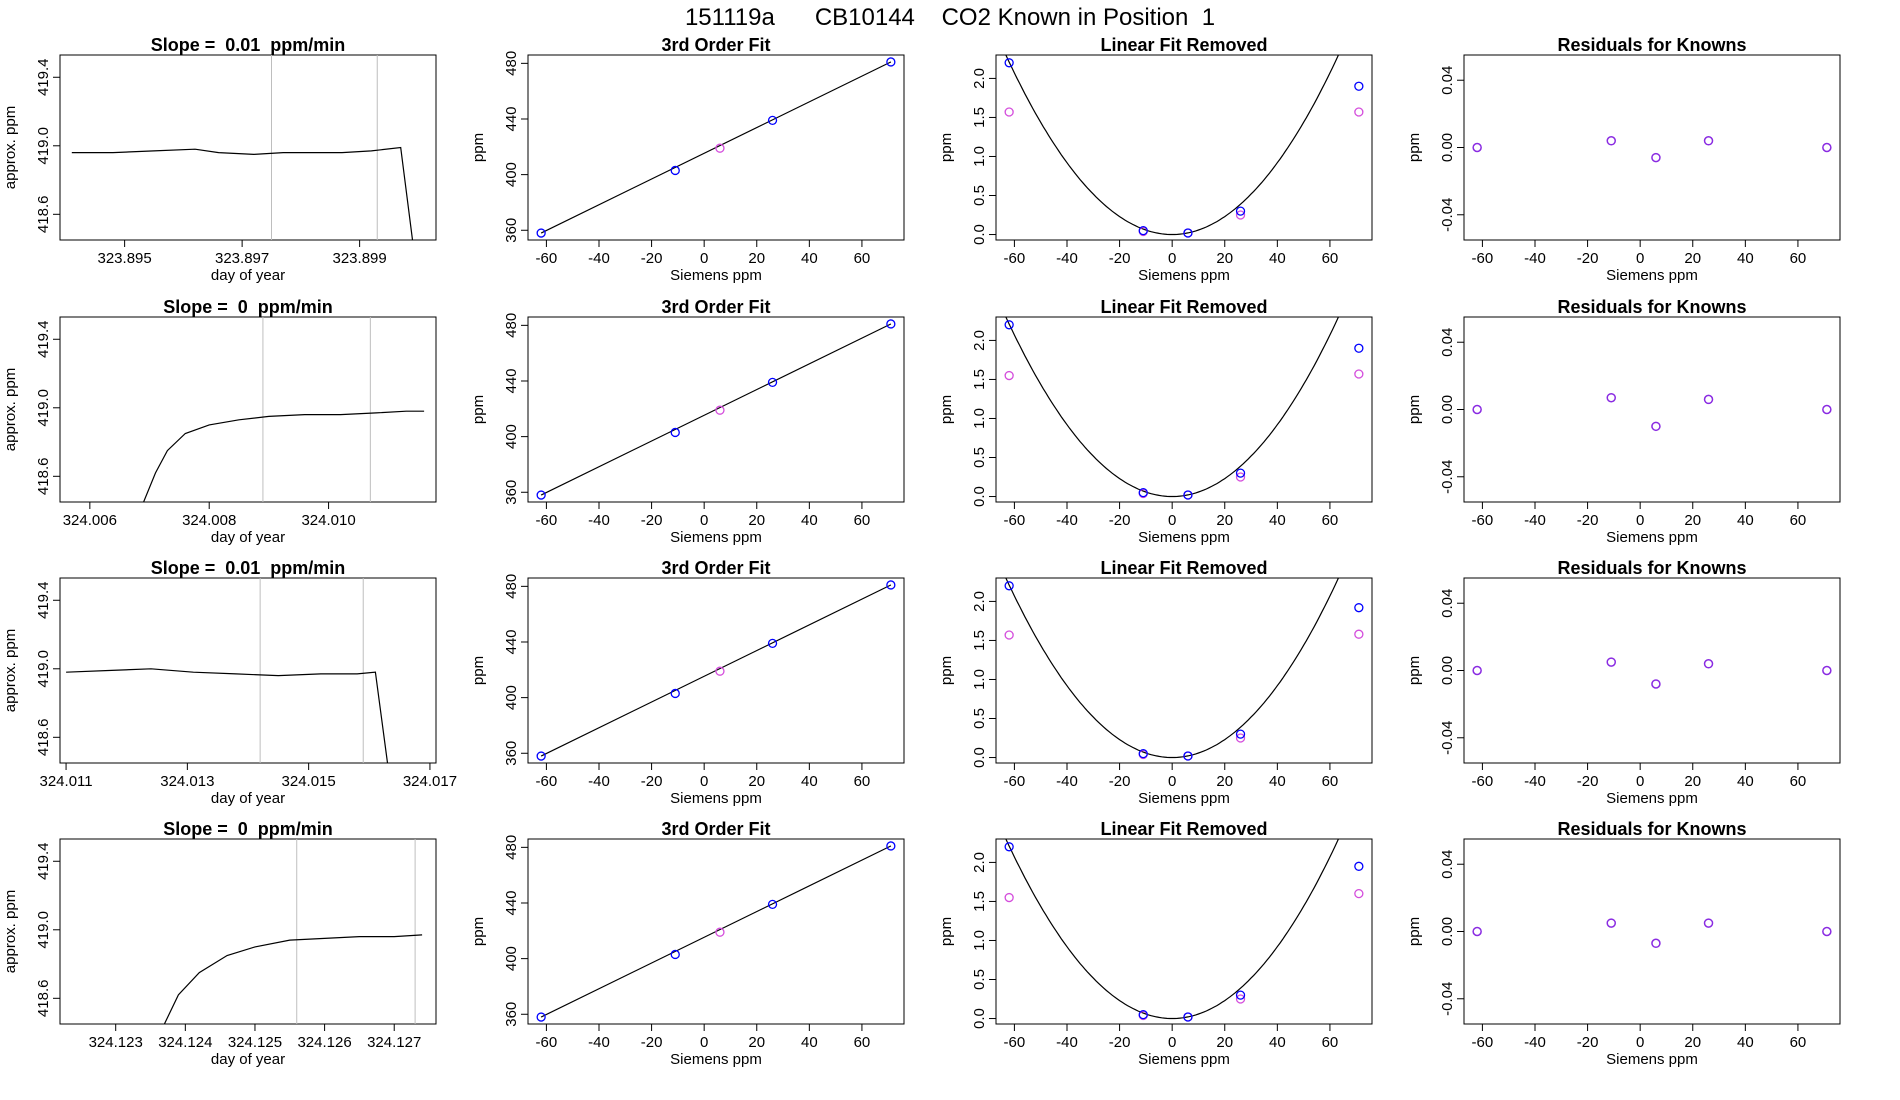 This screenshot has height=1100, width=1900. What do you see at coordinates (979, 379) in the screenshot?
I see `y-tick-label: 1.5` at bounding box center [979, 379].